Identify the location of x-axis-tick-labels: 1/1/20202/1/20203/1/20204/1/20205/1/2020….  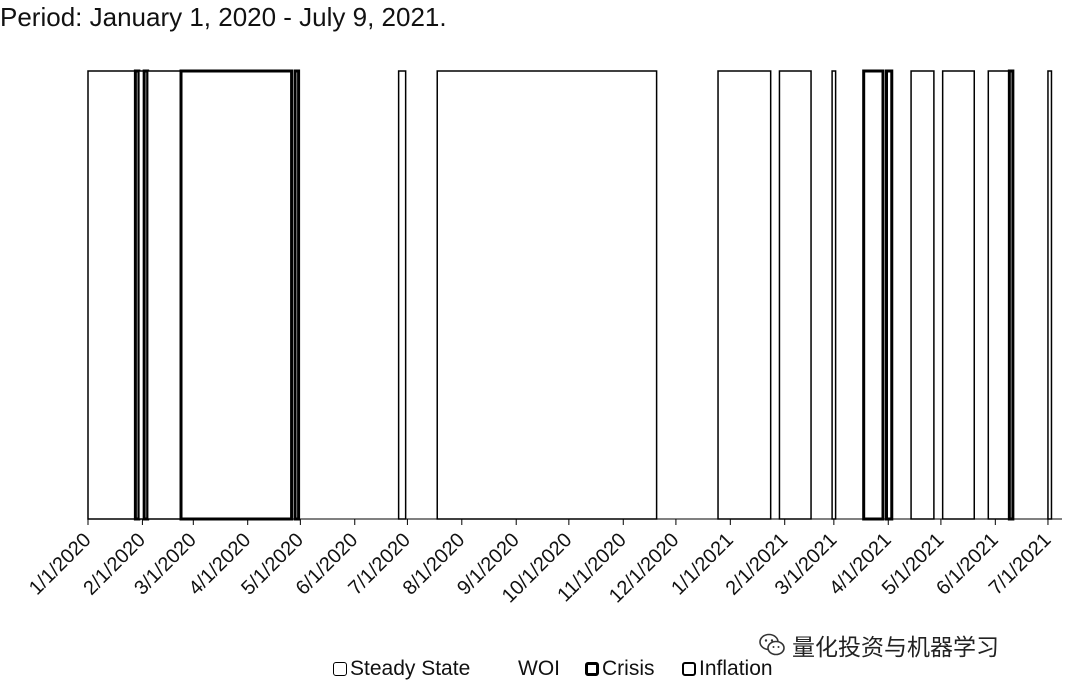
(540, 568).